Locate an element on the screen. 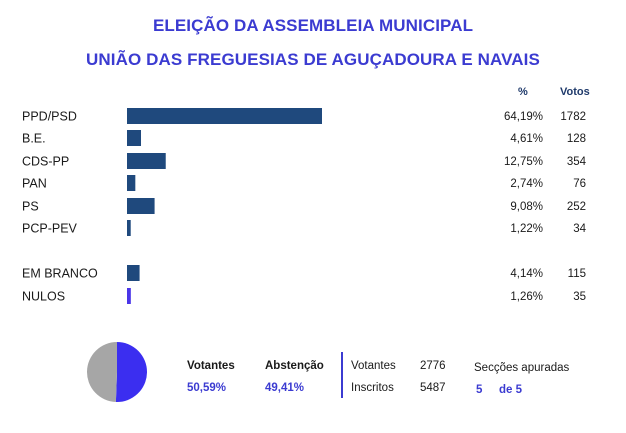  turnout-pie-chart is located at coordinates (117, 374).